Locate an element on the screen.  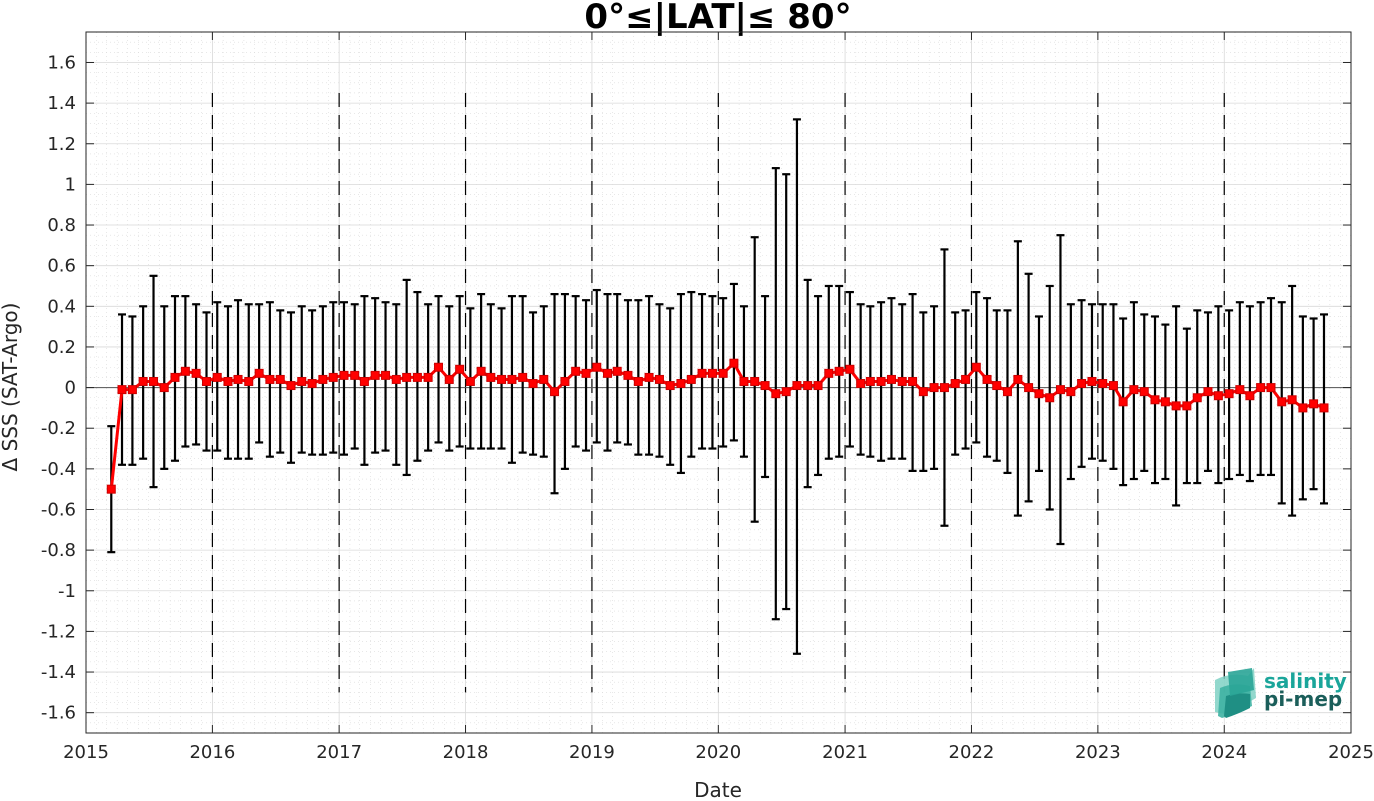
x-tick-label: 2017 is located at coordinates (339, 752).